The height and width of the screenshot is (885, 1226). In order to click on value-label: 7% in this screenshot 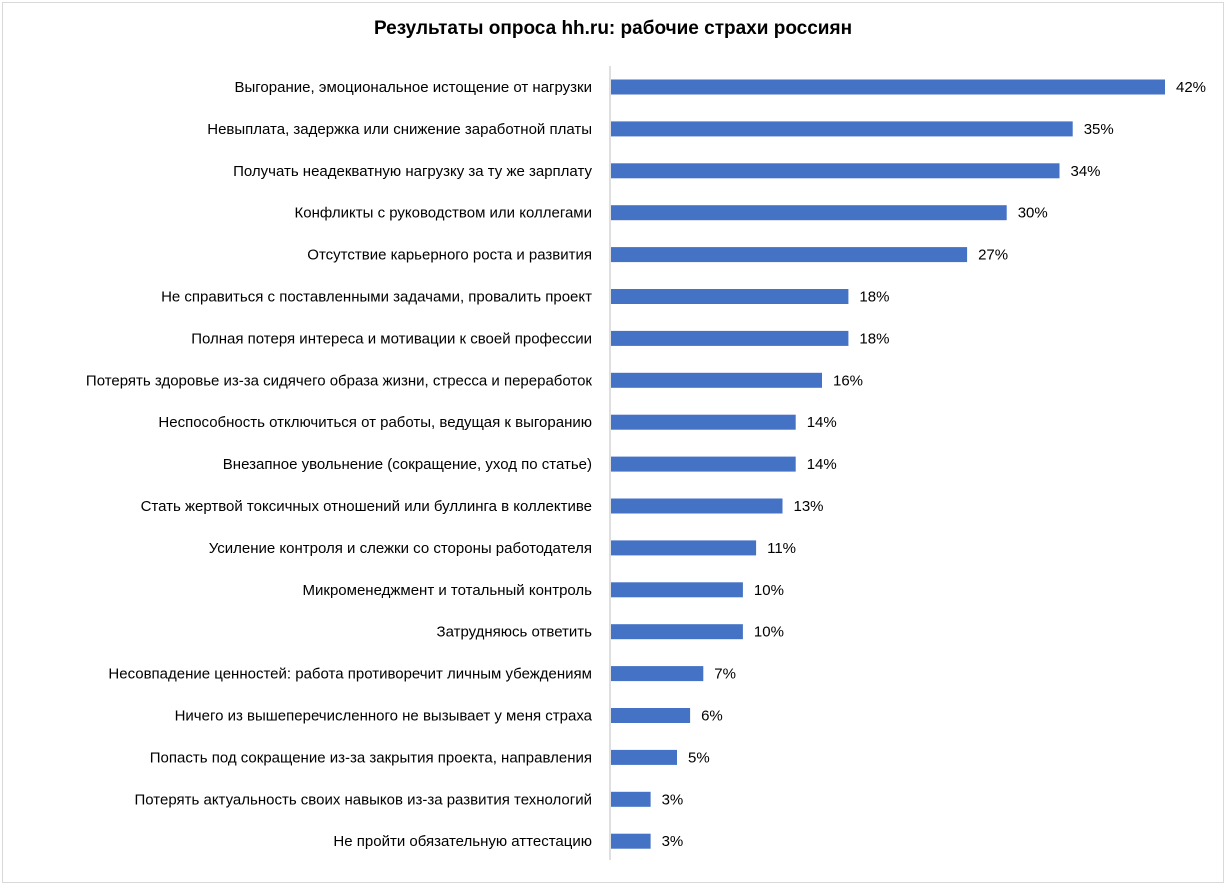, I will do `click(725, 674)`.